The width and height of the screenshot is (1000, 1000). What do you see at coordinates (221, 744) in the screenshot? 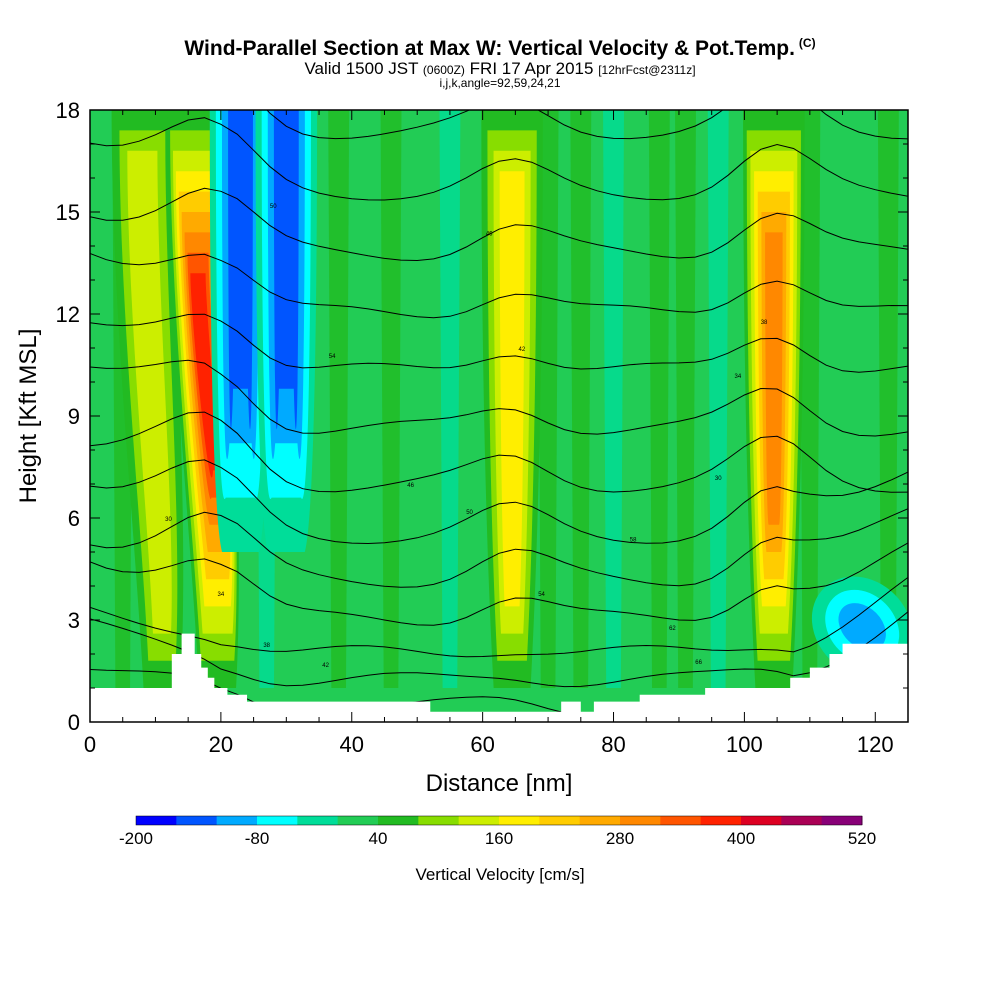
I see `x-tick-label: 20` at bounding box center [221, 744].